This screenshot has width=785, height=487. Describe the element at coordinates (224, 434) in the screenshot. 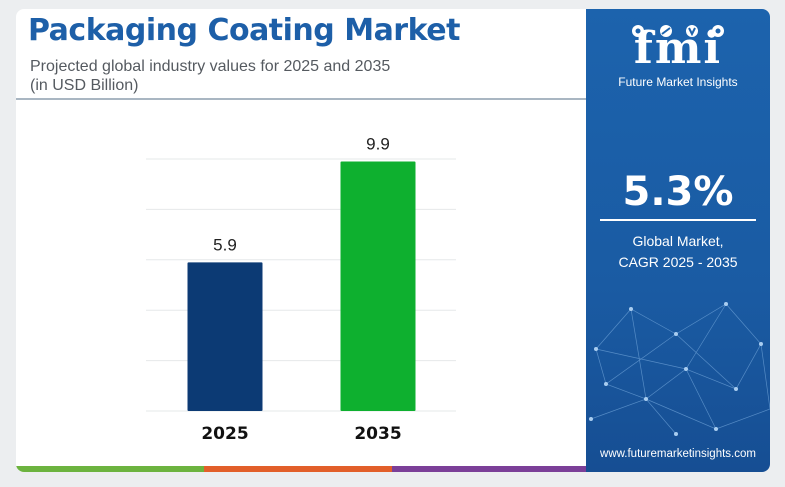

I see `x-tick-label-2025: 2025` at that location.